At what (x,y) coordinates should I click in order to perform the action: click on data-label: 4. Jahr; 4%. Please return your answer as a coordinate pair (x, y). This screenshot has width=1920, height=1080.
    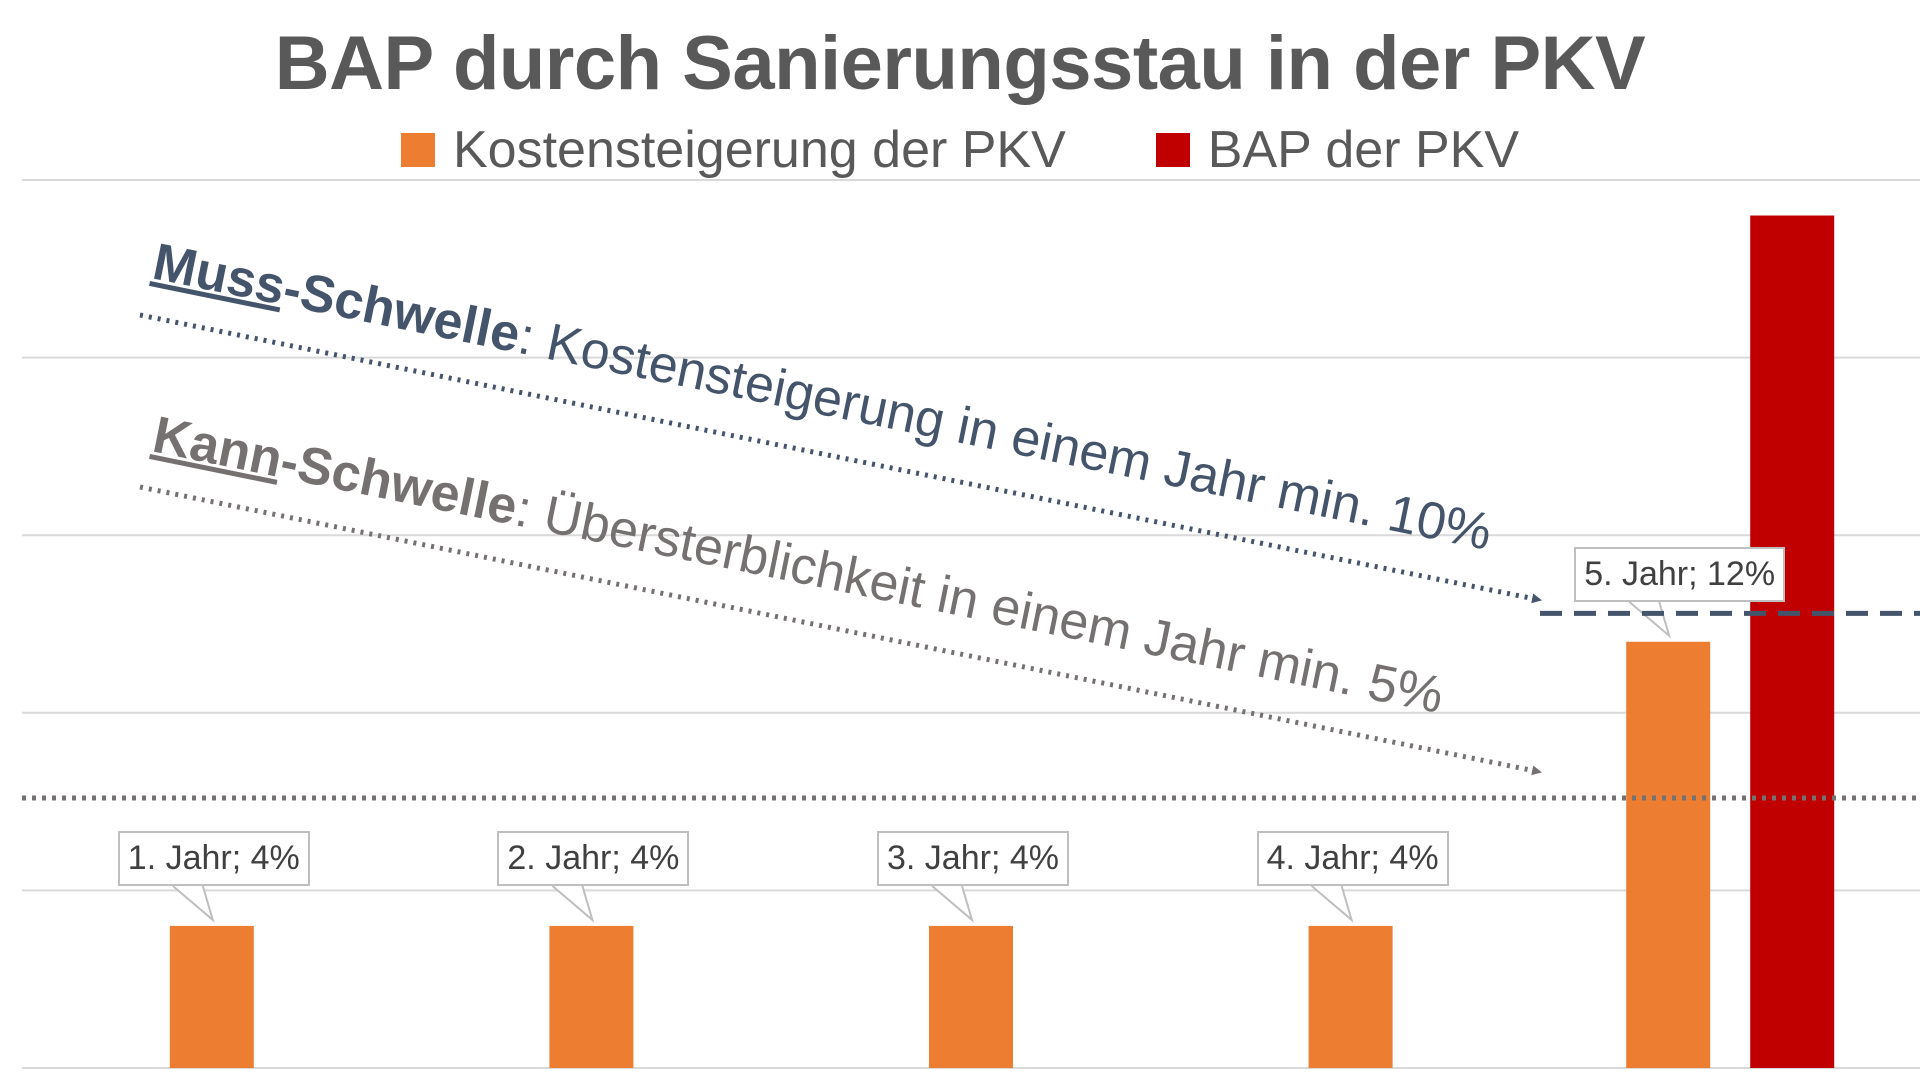
    Looking at the image, I should click on (1352, 858).